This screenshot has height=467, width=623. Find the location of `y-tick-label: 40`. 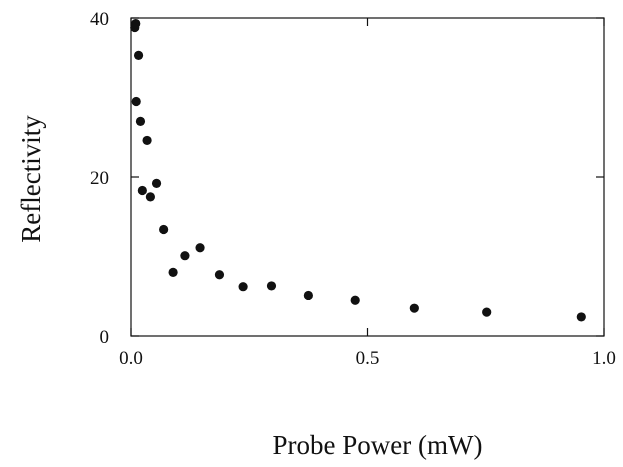

y-tick-label: 40 is located at coordinates (99, 19).